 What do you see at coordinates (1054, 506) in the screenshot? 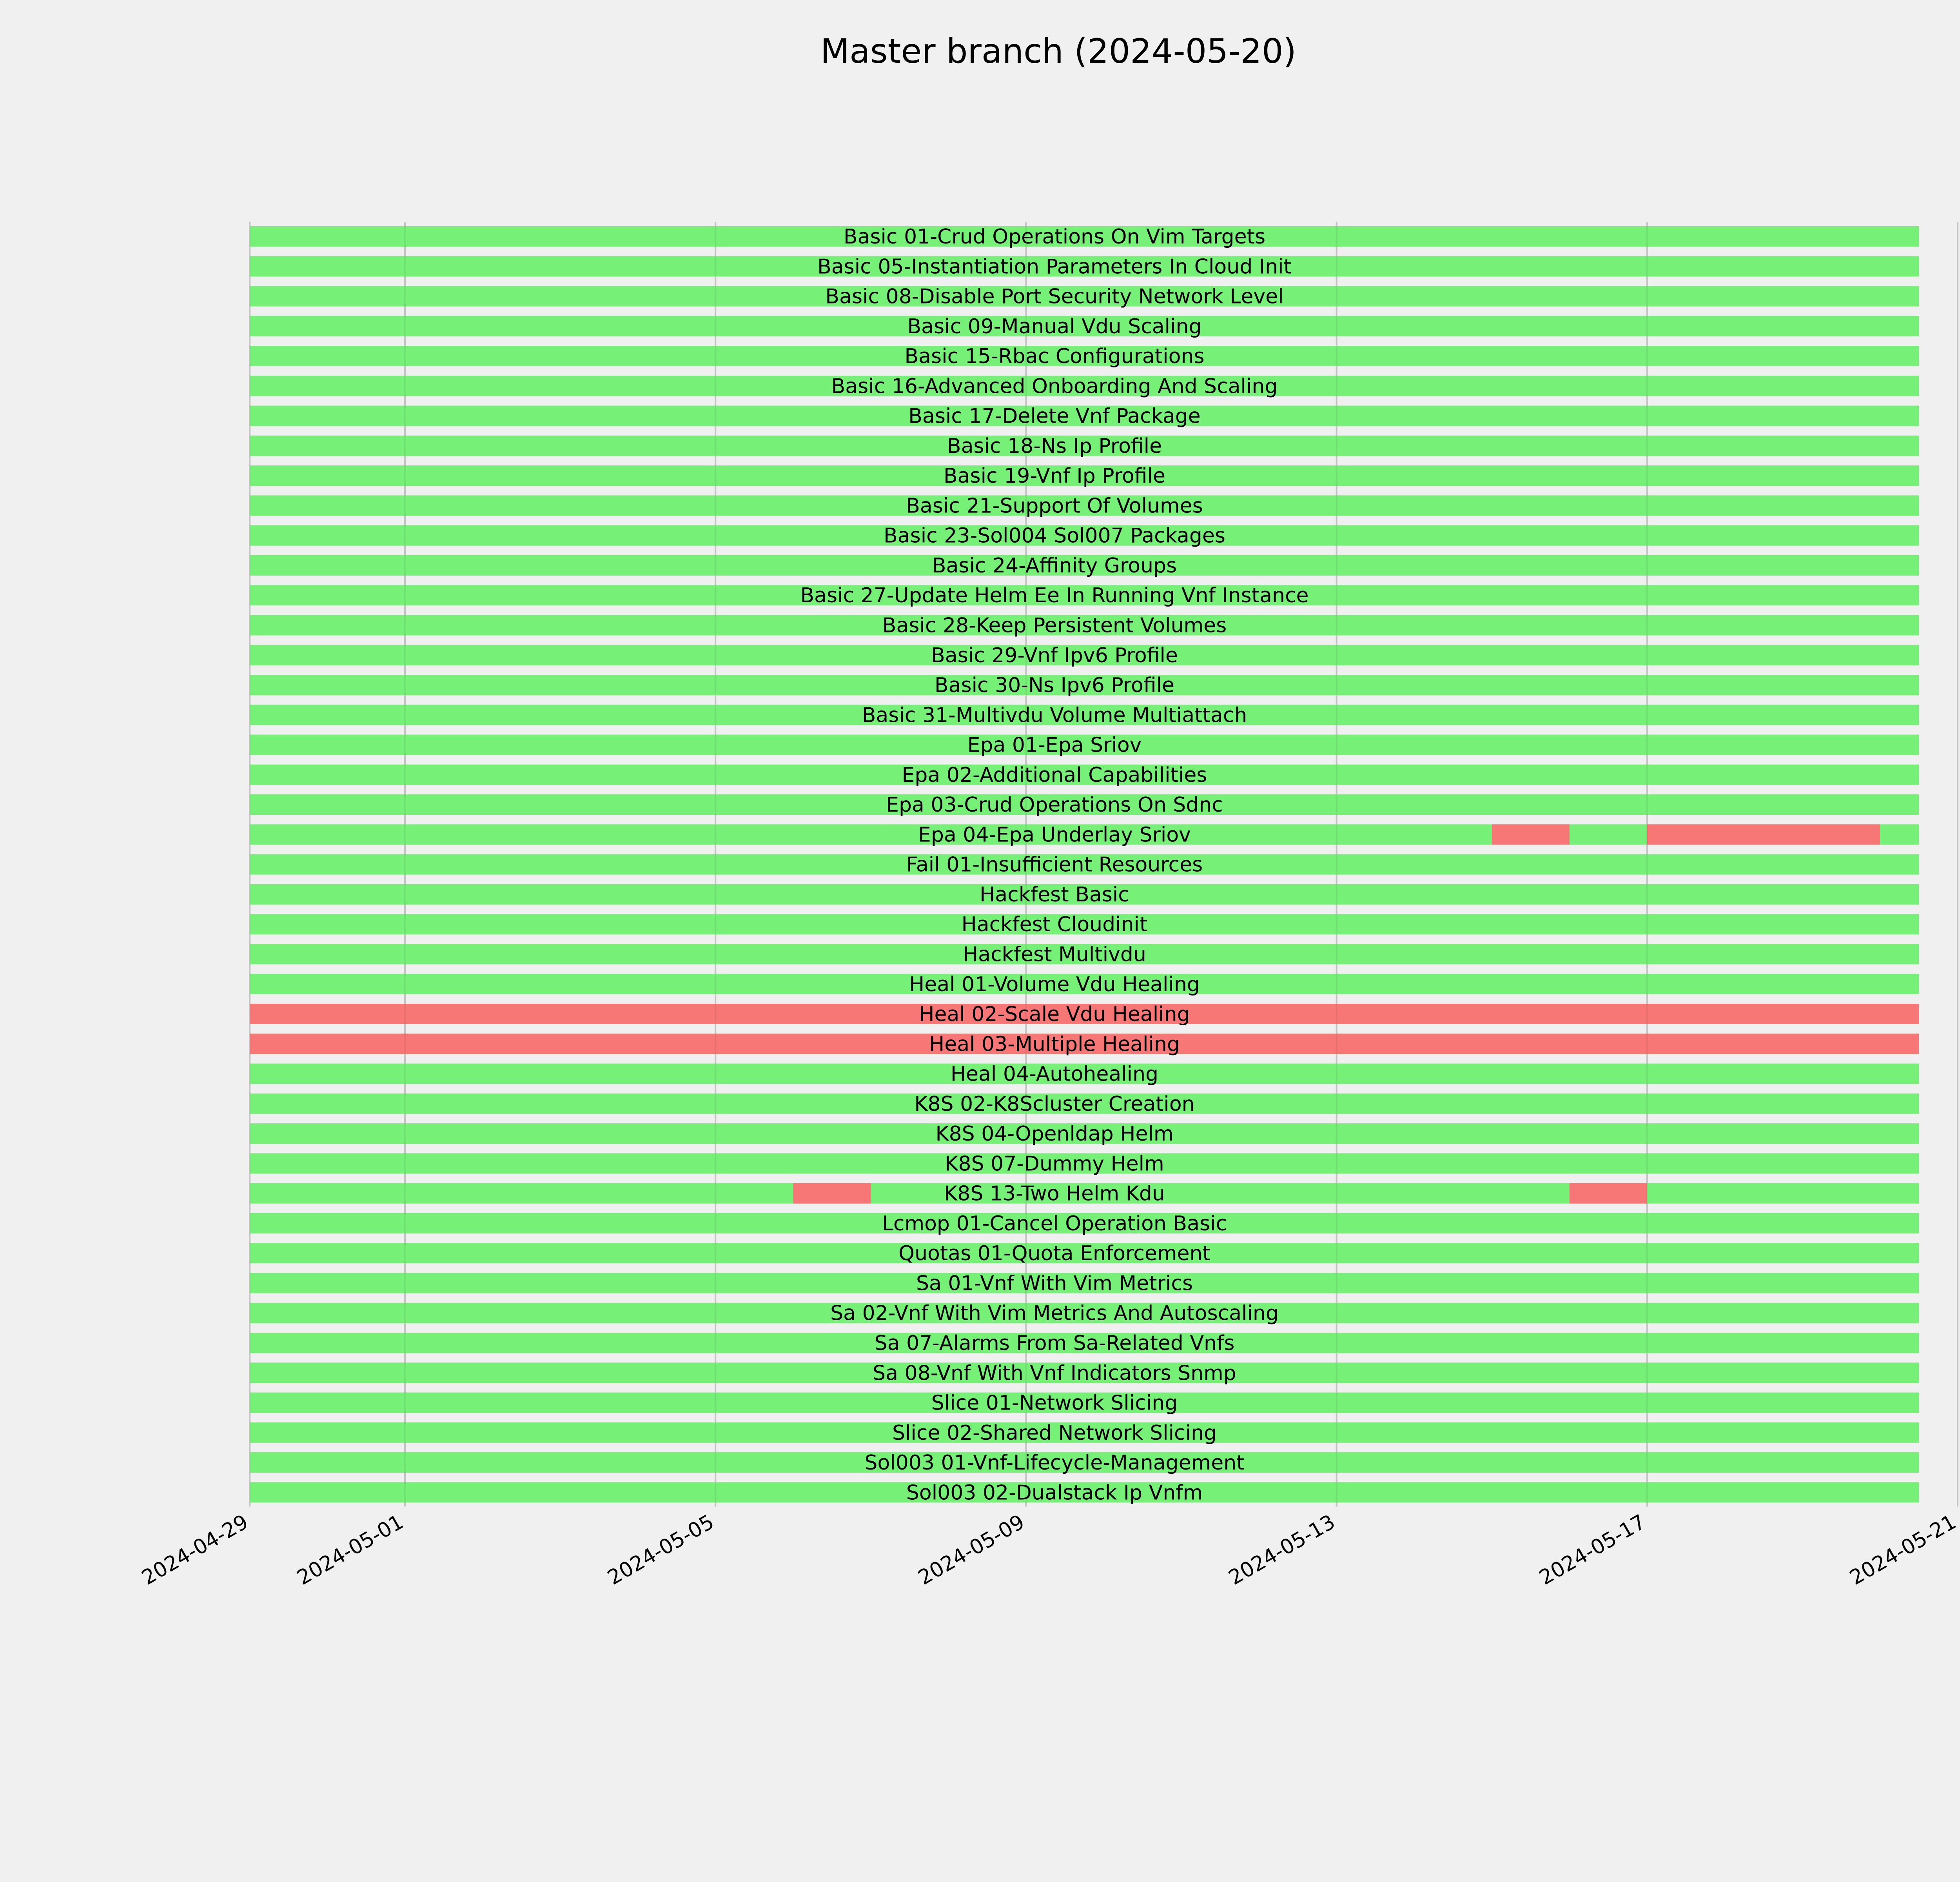
I see `row-label: Basic 21-Support Of Volumes` at bounding box center [1054, 506].